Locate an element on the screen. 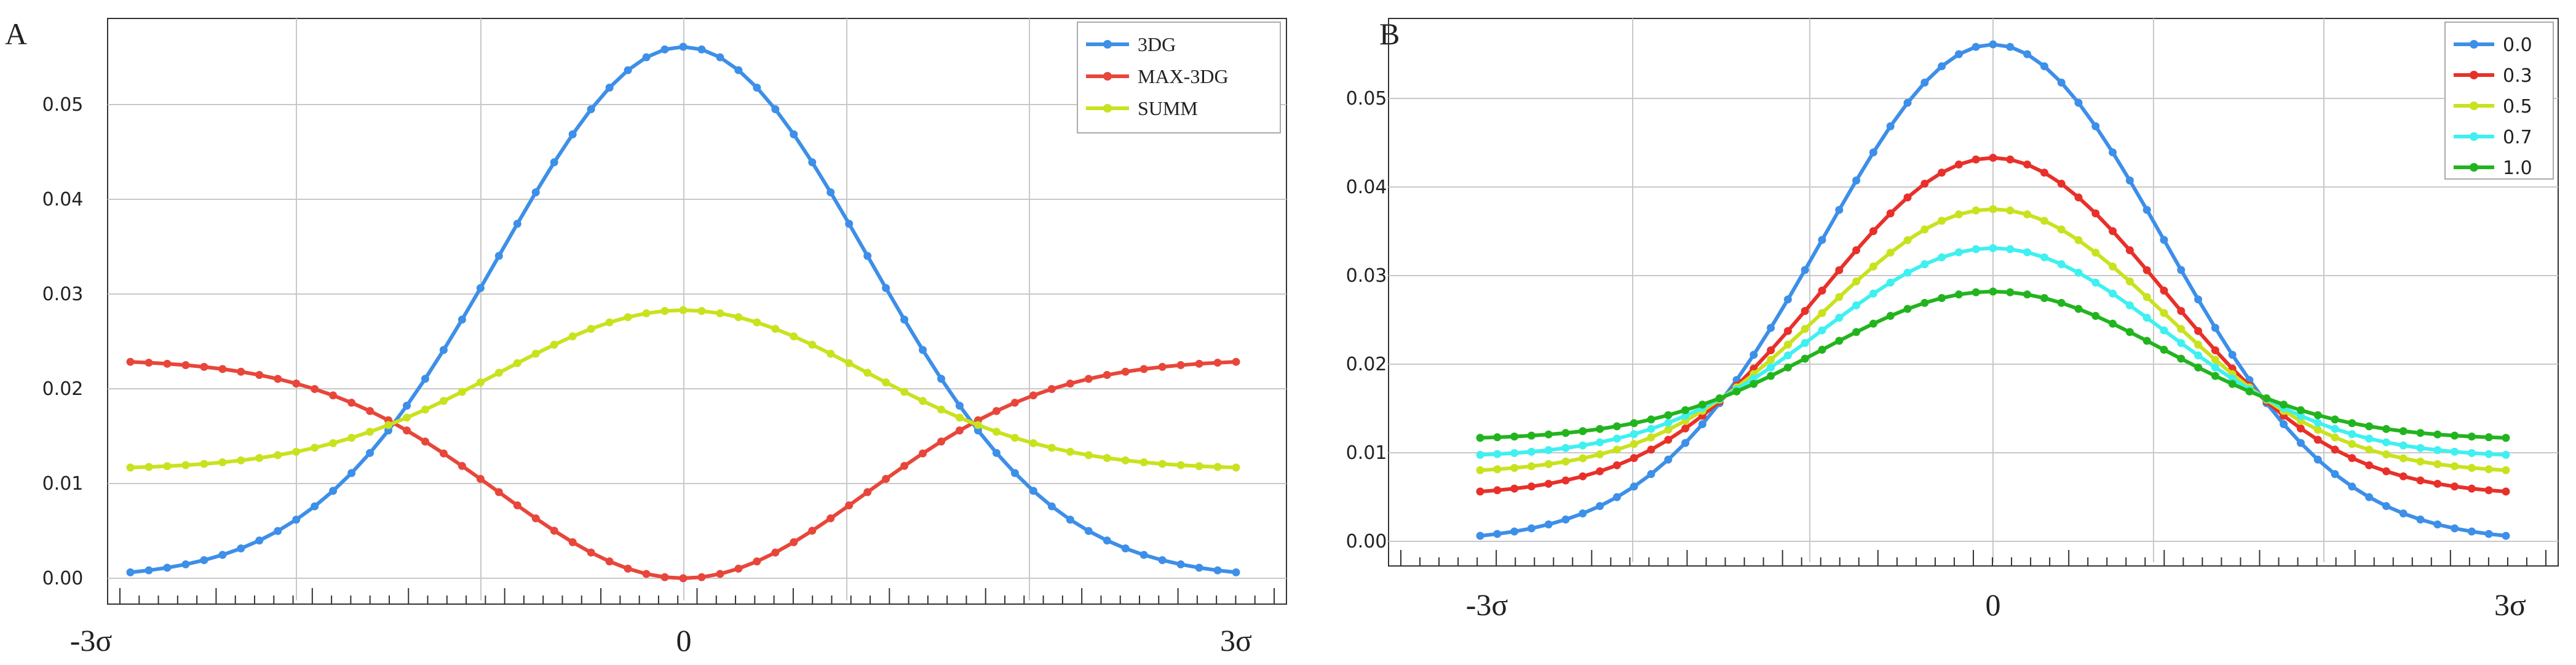 Image resolution: width=2576 pixels, height=665 pixels. panel-a-y-tick-label: 0.02 is located at coordinates (63, 389).